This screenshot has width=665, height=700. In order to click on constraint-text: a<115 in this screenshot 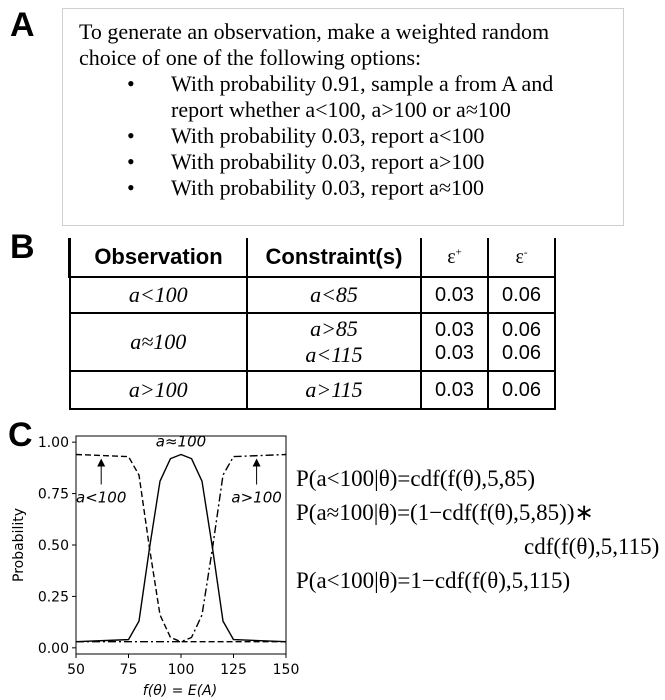, I will do `click(334, 354)`.